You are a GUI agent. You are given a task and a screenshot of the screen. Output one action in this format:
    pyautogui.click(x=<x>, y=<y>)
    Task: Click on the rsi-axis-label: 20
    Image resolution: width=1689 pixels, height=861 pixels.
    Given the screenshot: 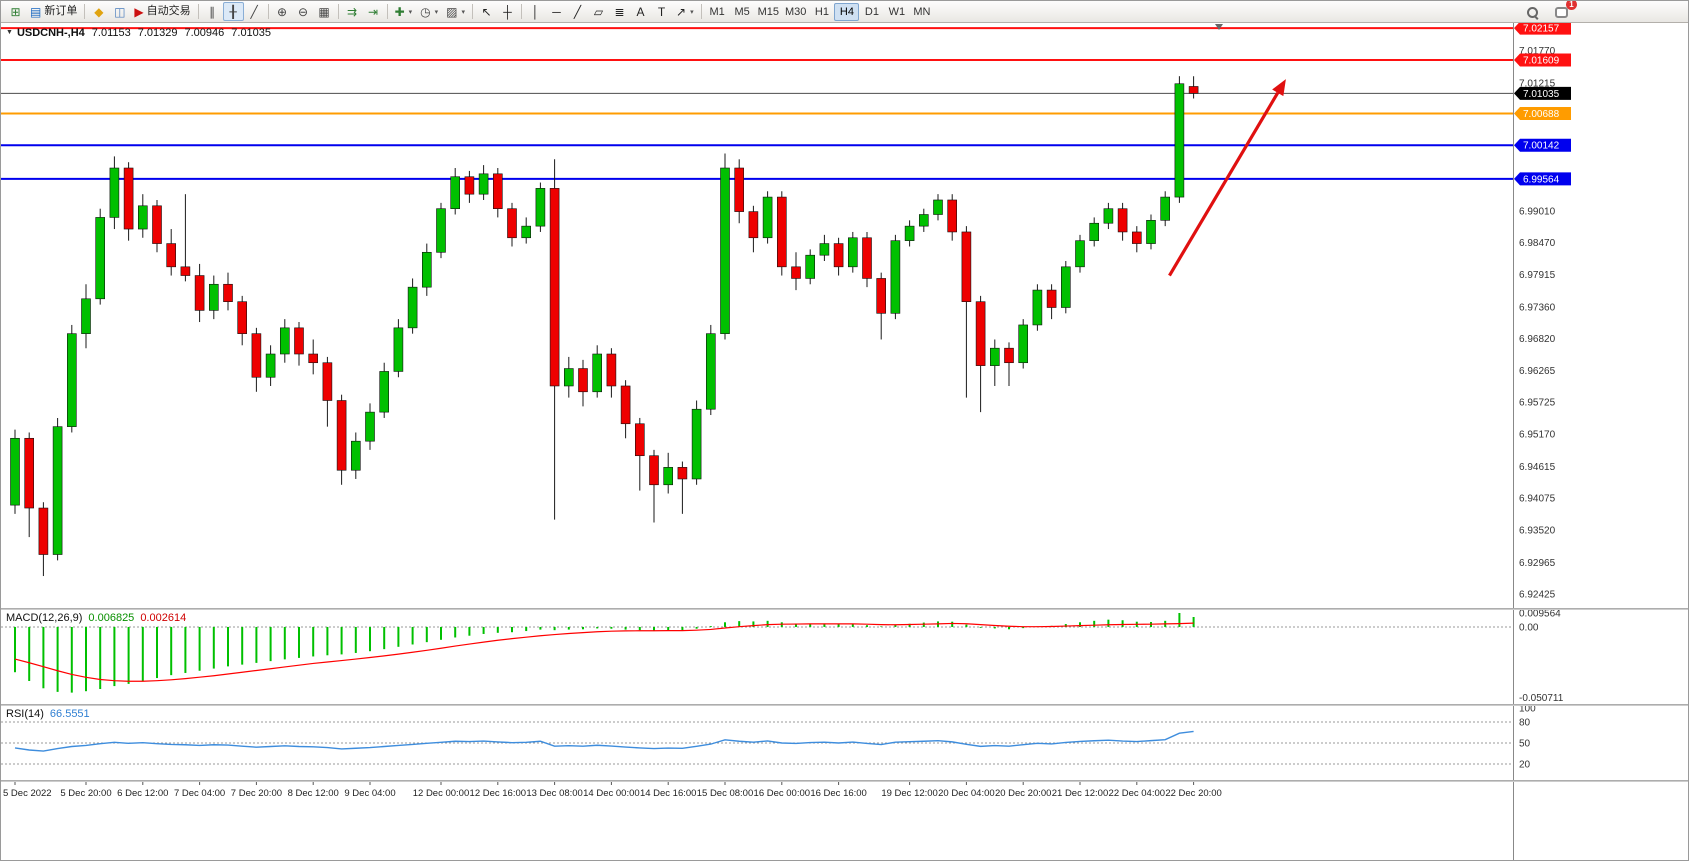 What is the action you would take?
    pyautogui.click(x=1525, y=765)
    